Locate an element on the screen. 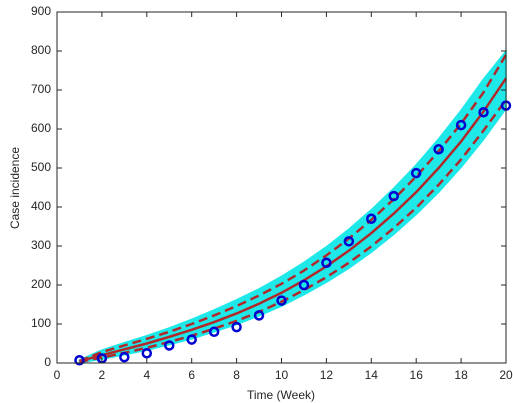 The width and height of the screenshot is (513, 403). y-tick-label: 100 is located at coordinates (41, 323).